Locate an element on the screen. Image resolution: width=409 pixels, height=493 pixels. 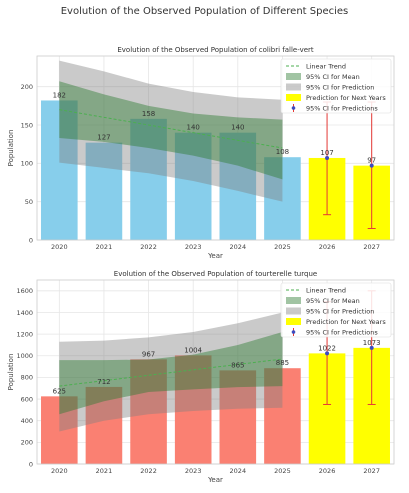
panel1-value-label-2023: 140 is located at coordinates (193, 128).